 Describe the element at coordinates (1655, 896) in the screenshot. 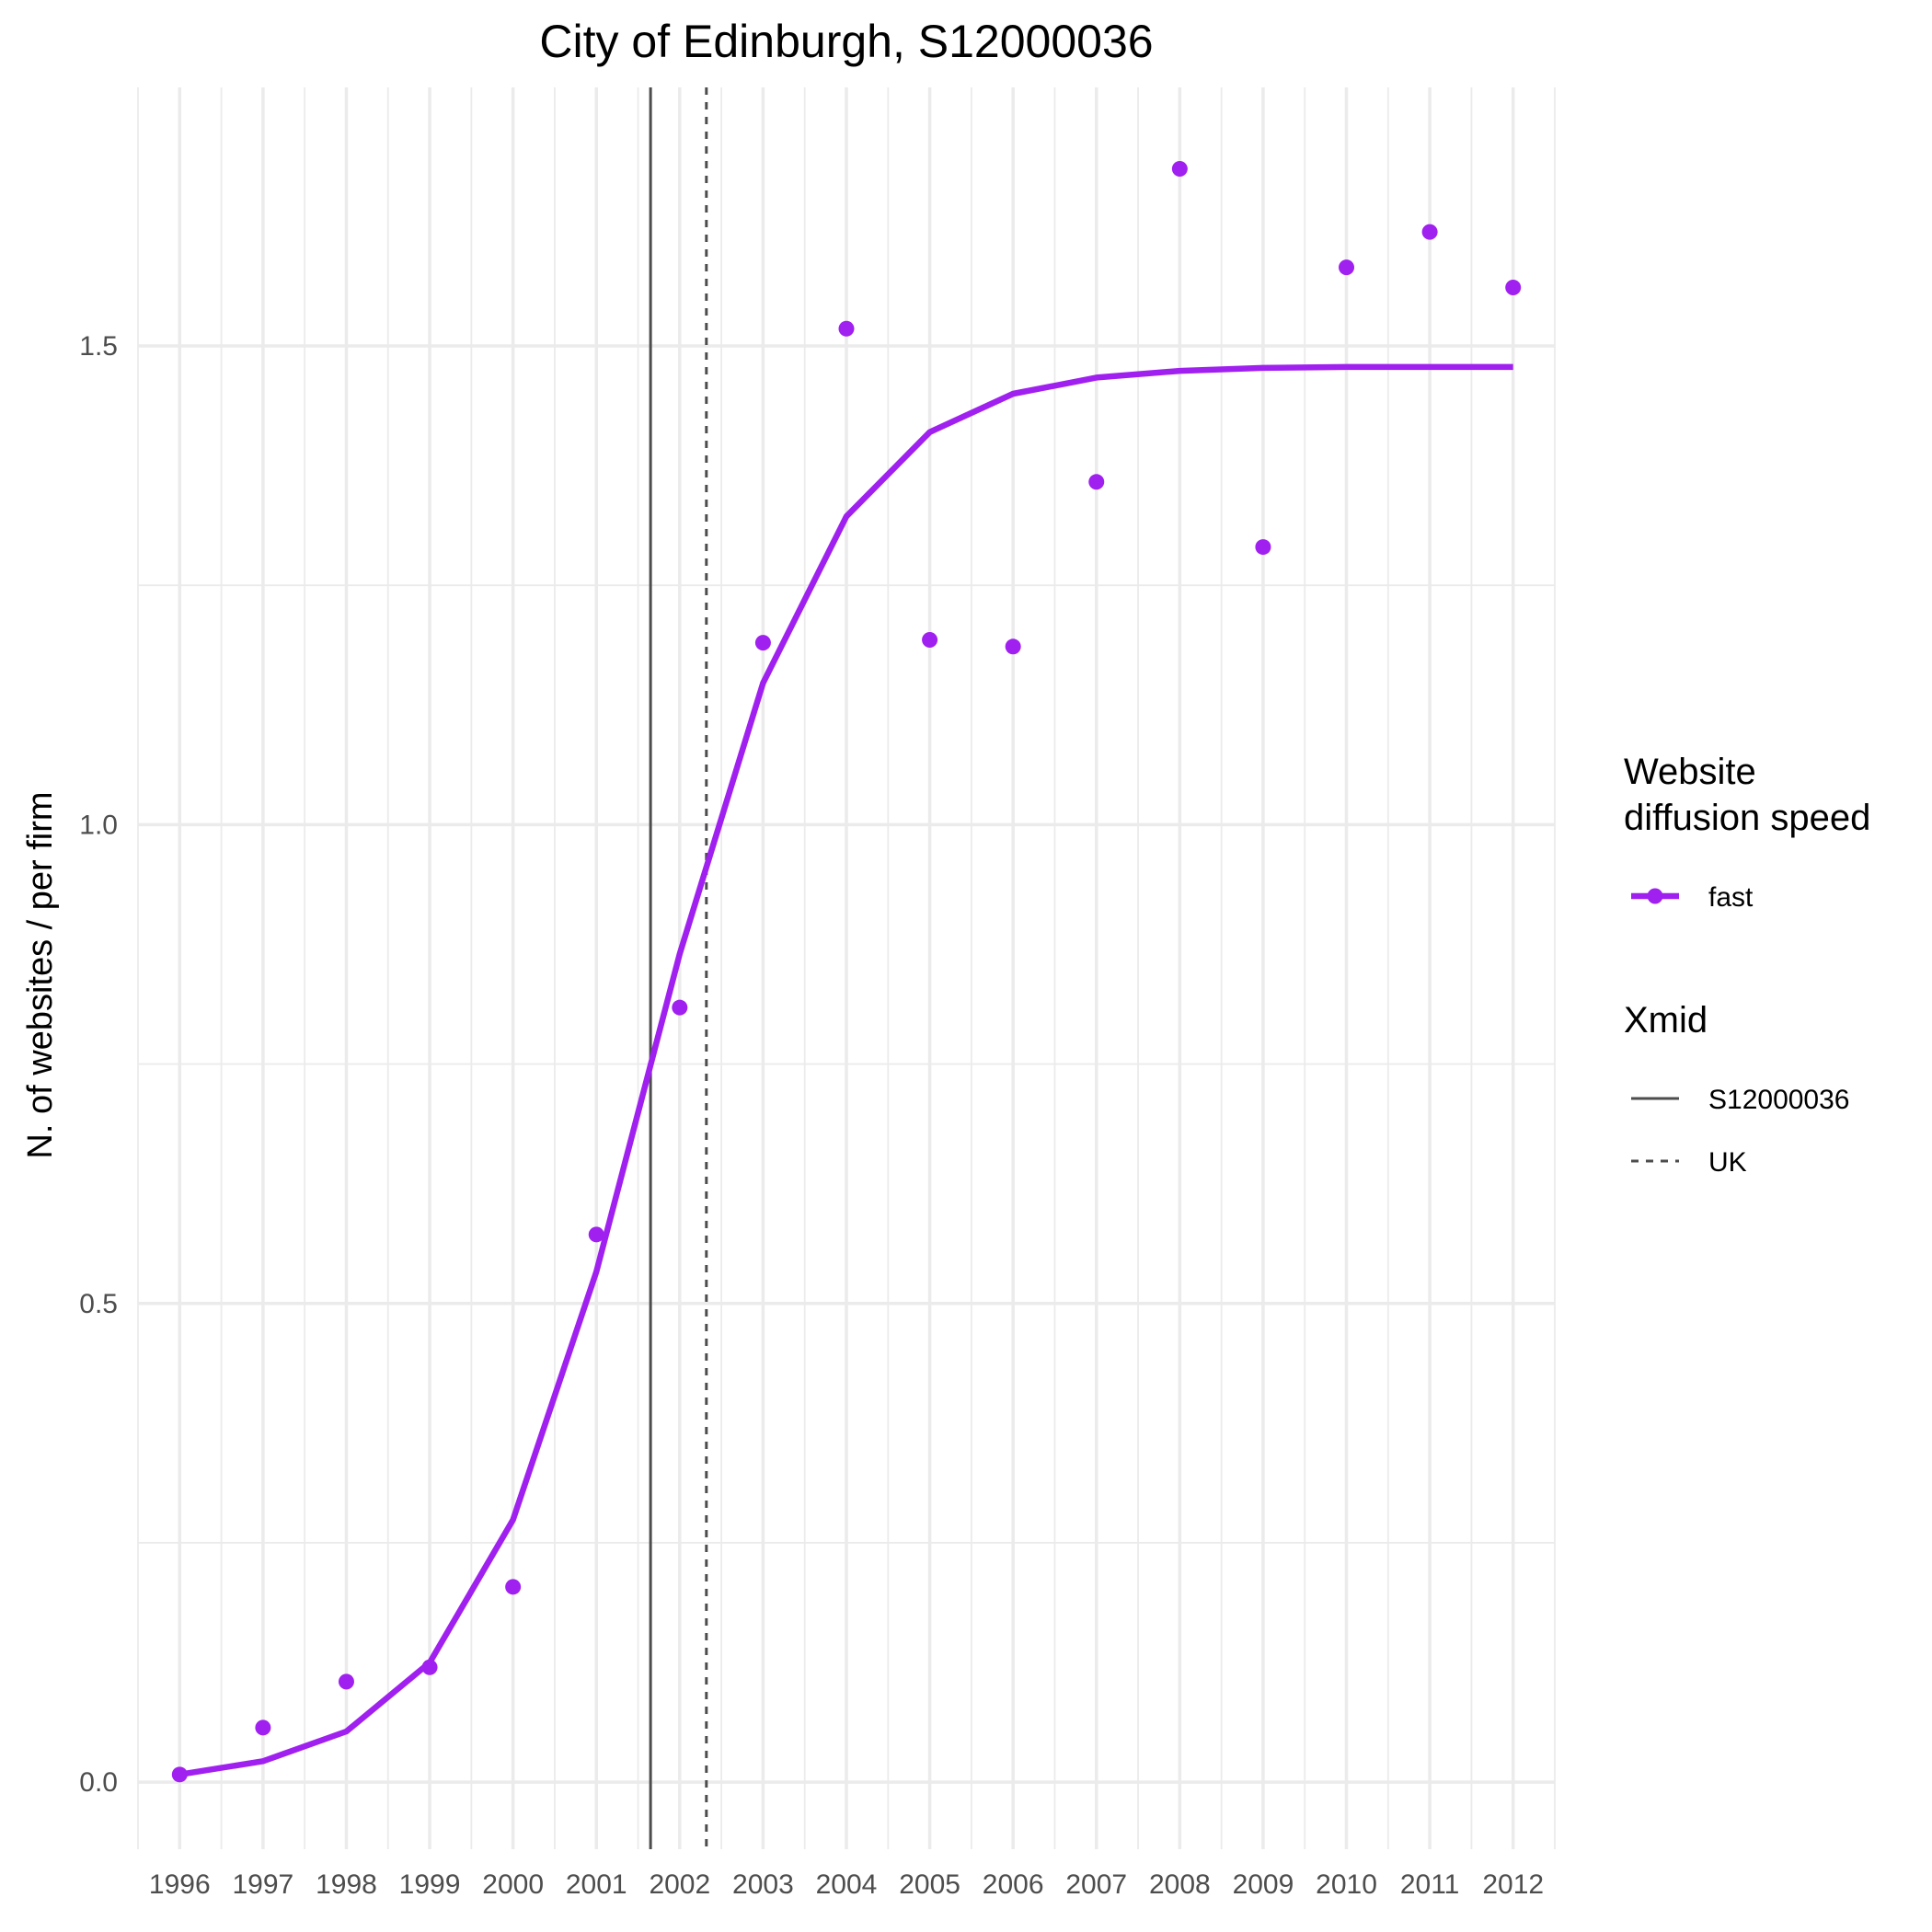

I see `legend-key-point` at that location.